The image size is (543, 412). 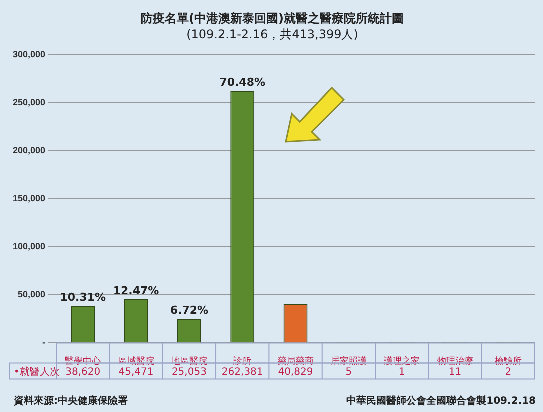 What do you see at coordinates (29, 247) in the screenshot?
I see `y-tick-label: 100,000` at bounding box center [29, 247].